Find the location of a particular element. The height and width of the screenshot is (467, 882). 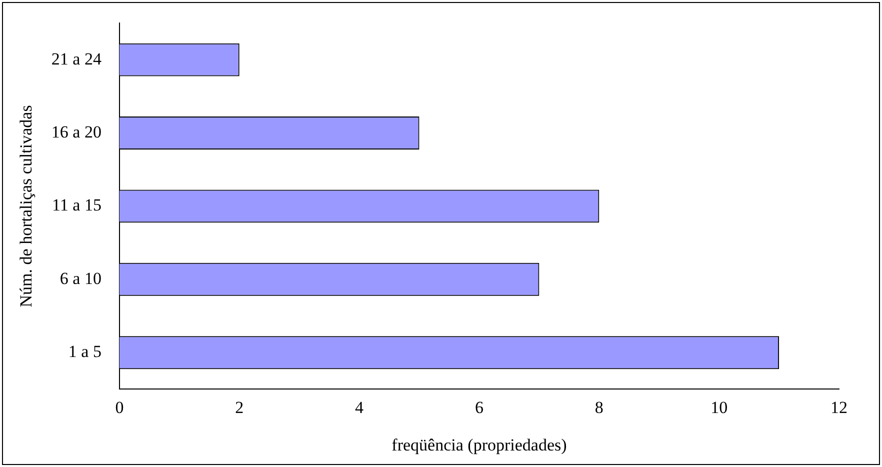

x-tick-label: 0 is located at coordinates (119, 407).